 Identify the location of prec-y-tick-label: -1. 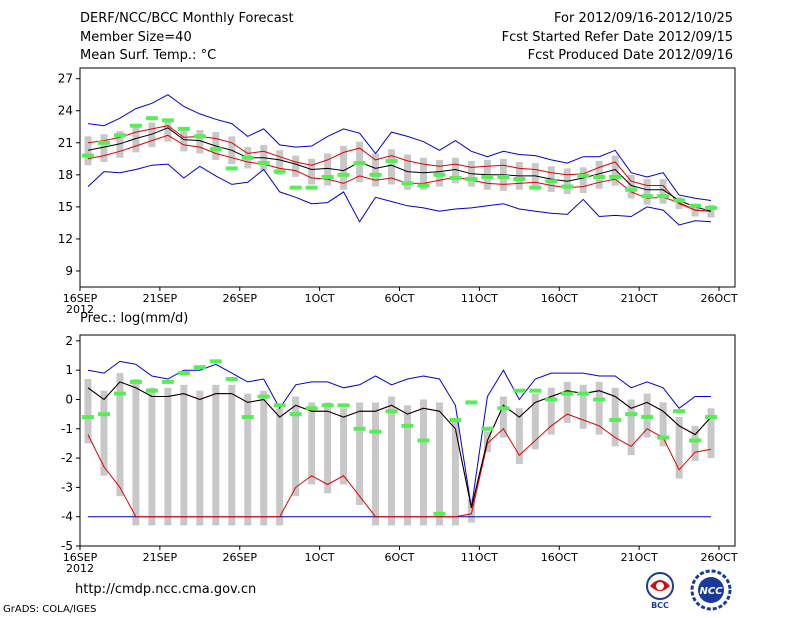
(67, 429).